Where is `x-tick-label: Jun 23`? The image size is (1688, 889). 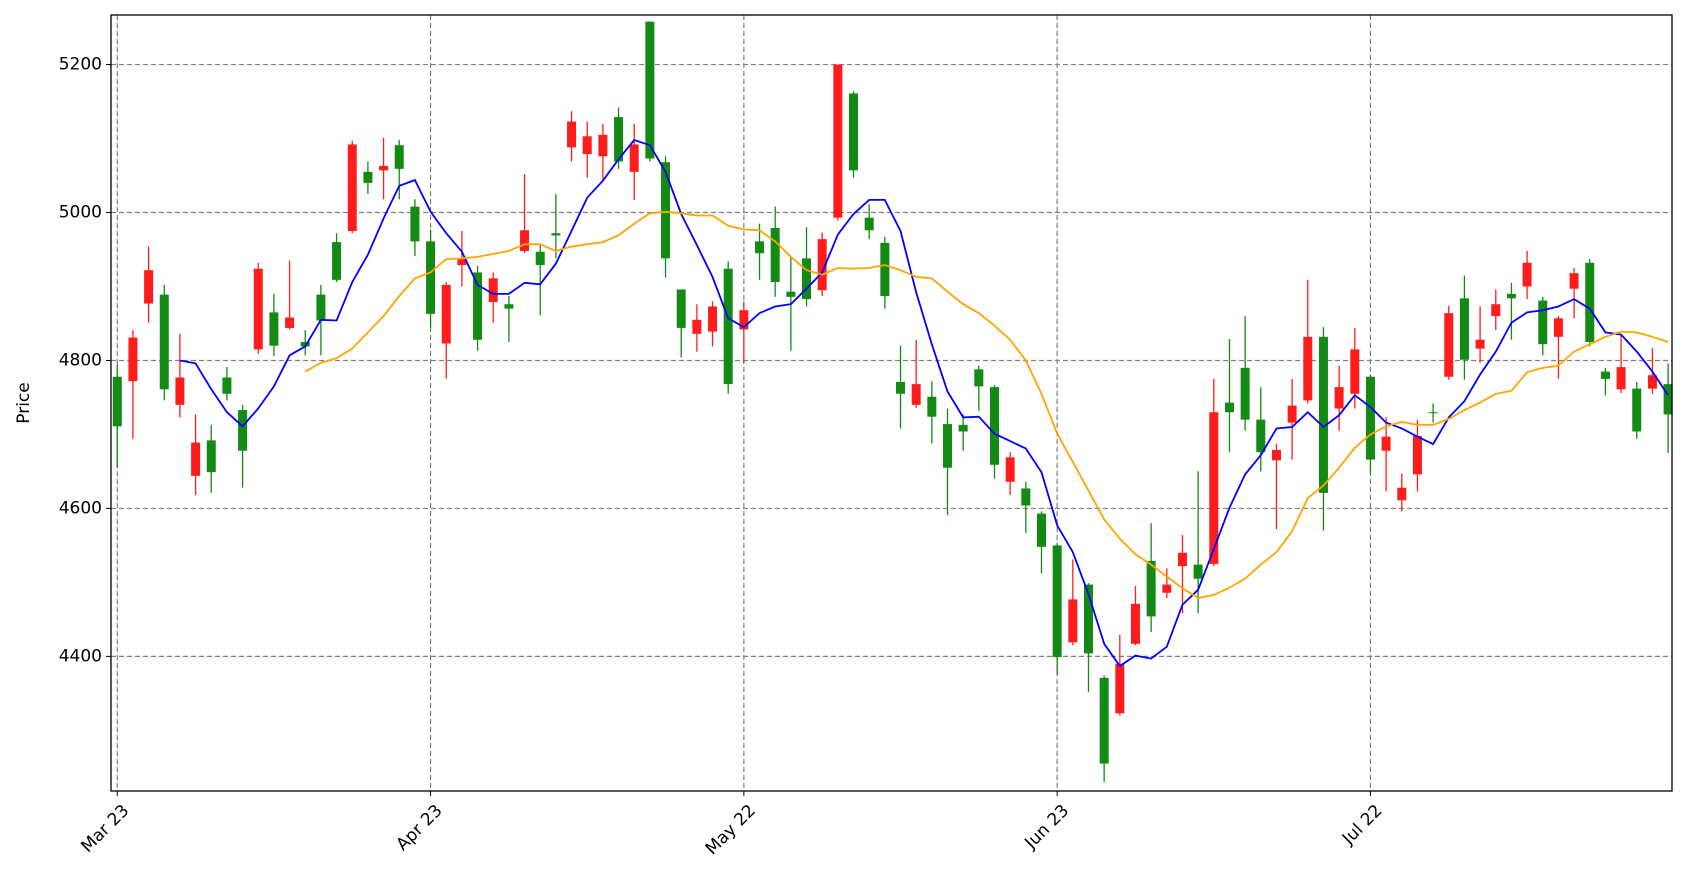
x-tick-label: Jun 23 is located at coordinates (1046, 827).